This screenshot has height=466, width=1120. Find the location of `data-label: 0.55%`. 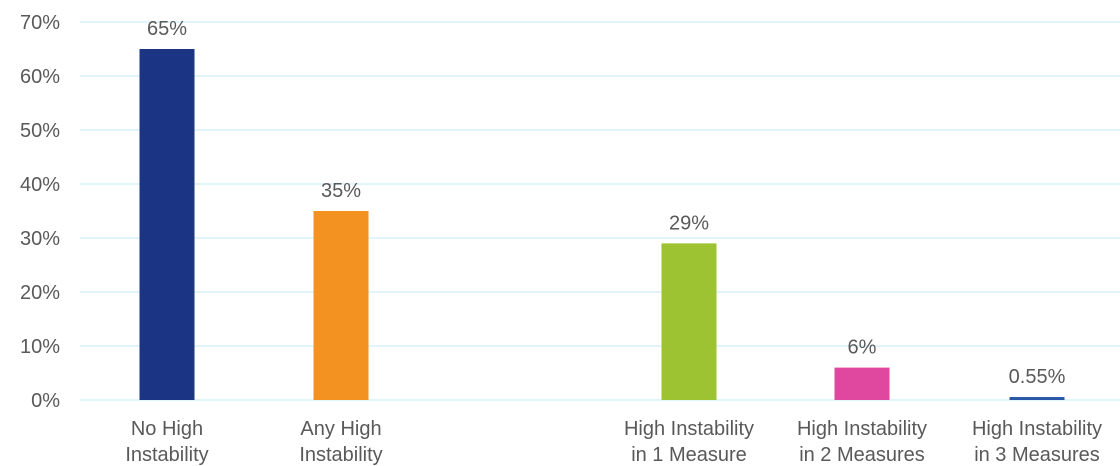

data-label: 0.55% is located at coordinates (1037, 377).